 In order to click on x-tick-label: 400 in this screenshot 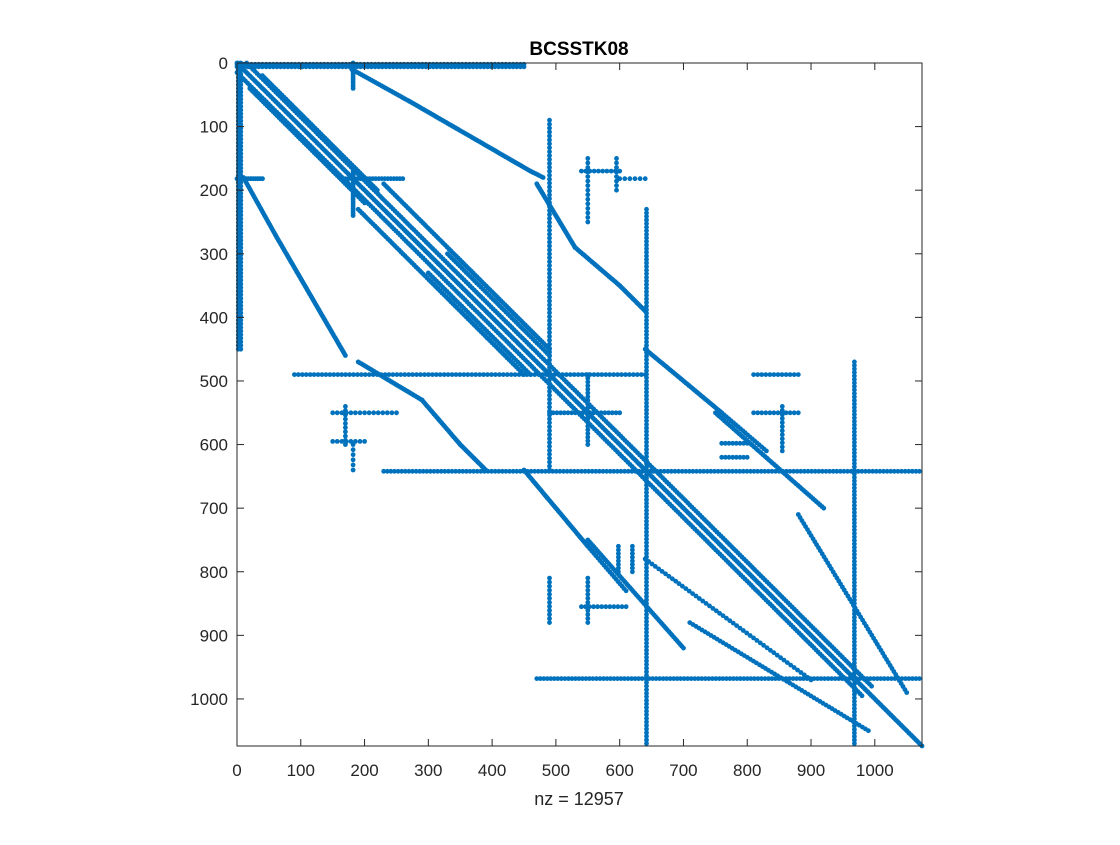, I will do `click(492, 770)`.